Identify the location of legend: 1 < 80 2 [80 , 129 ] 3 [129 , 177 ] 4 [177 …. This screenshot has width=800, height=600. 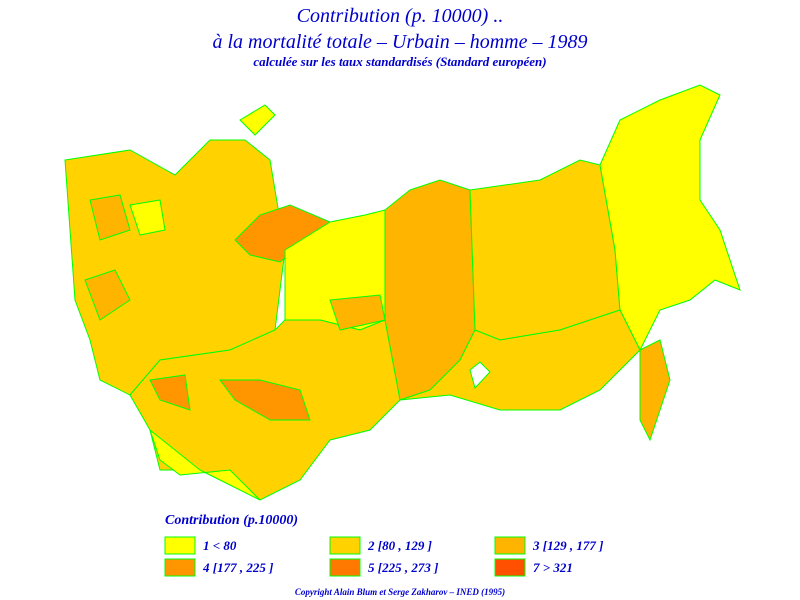
(383, 556).